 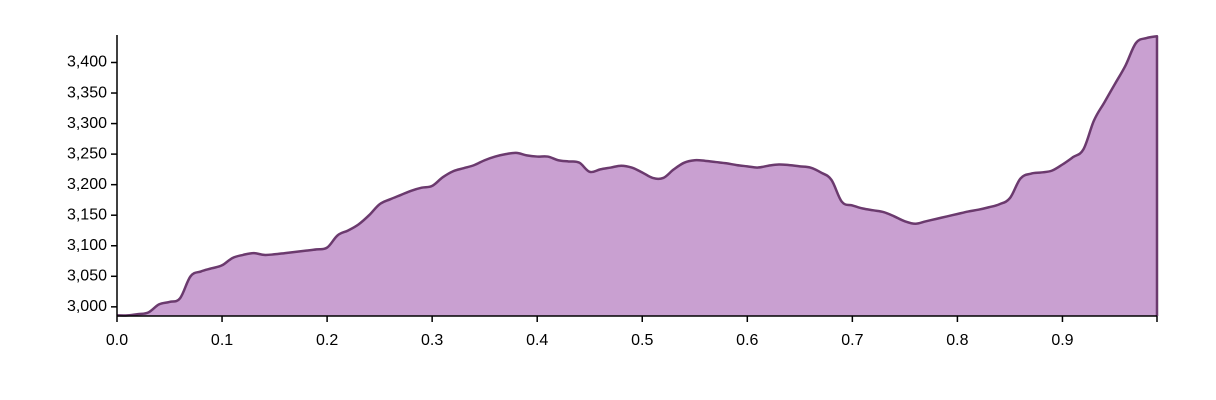 What do you see at coordinates (87, 306) in the screenshot?
I see `y-tick-label: 3,000` at bounding box center [87, 306].